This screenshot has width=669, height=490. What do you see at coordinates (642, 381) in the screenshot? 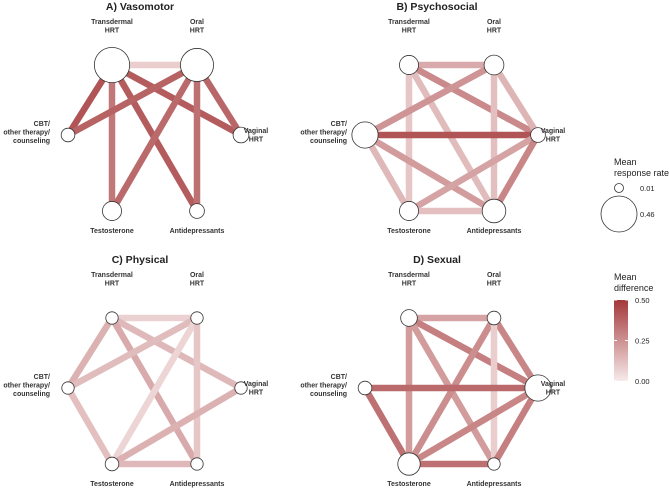
I see `color-legend-label: 0.00` at bounding box center [642, 381].